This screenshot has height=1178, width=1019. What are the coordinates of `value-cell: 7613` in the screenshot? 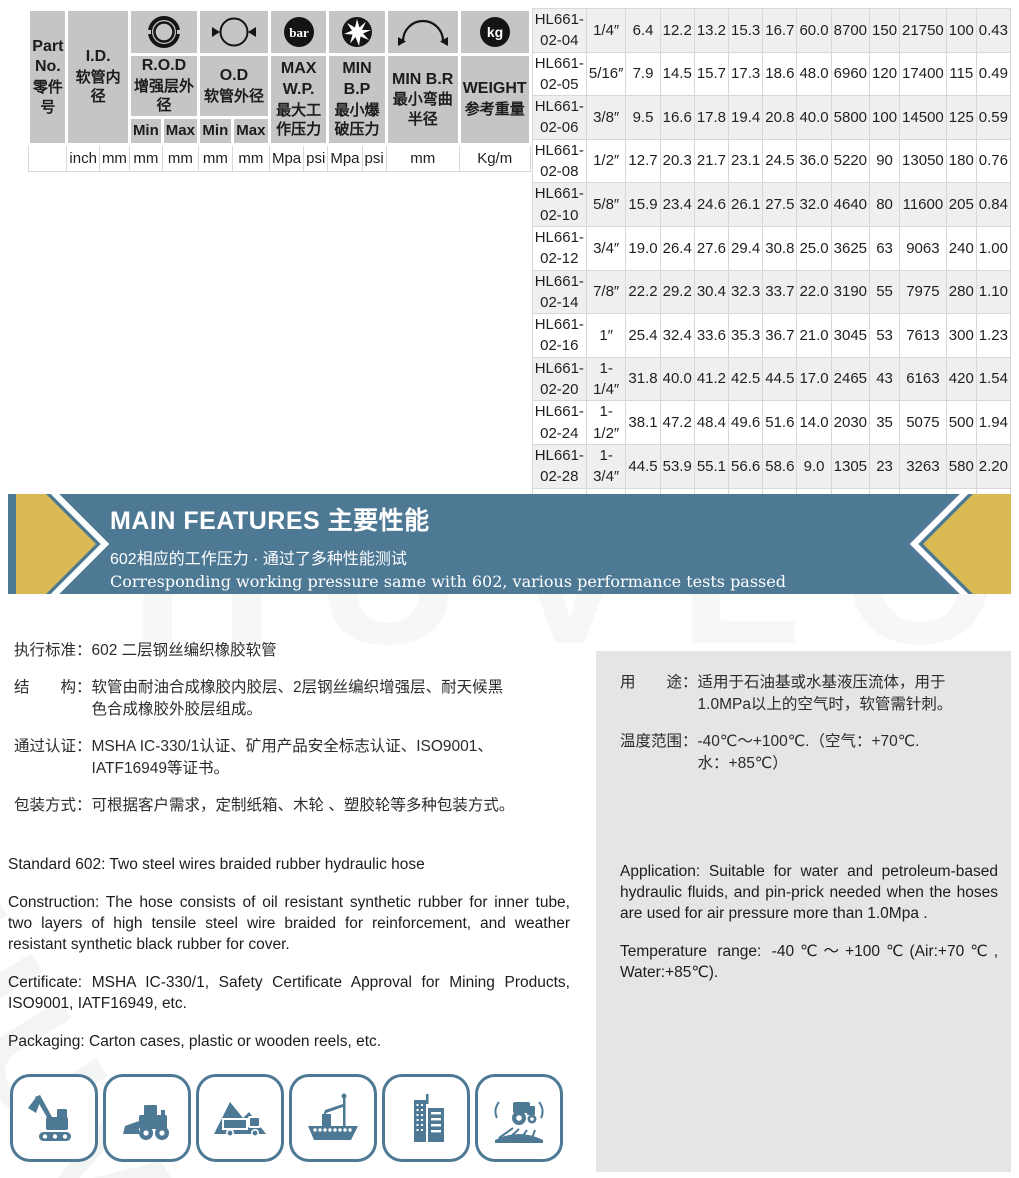 It's located at (923, 335).